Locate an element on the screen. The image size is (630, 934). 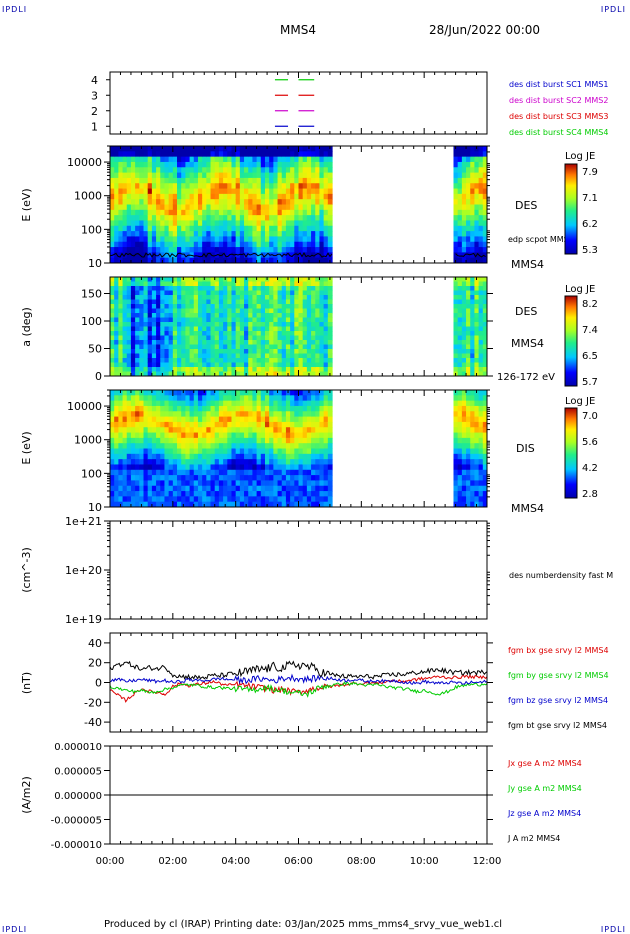
fgm-ytick-label: 0 is located at coordinates (98, 683).